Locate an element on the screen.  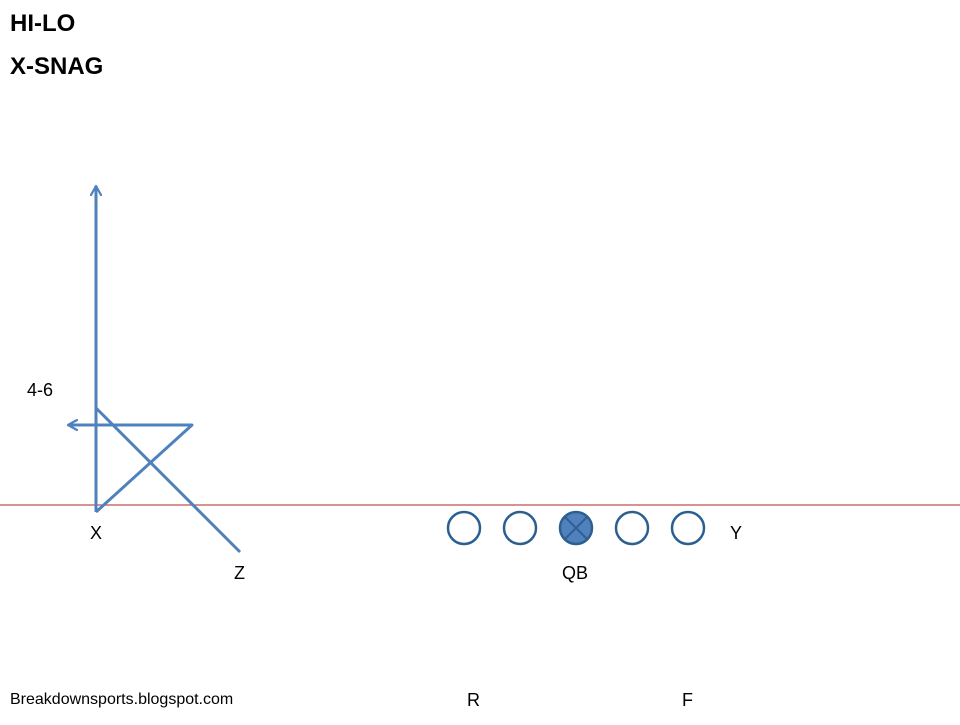
z-route-arrow is located at coordinates (168, 480).